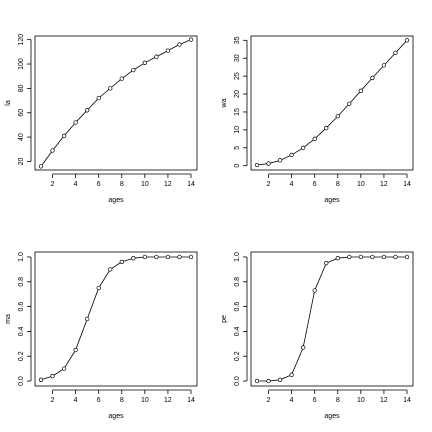 This screenshot has width=432, height=432. Describe the element at coordinates (237, 130) in the screenshot. I see `y-tick-label: 10` at that location.